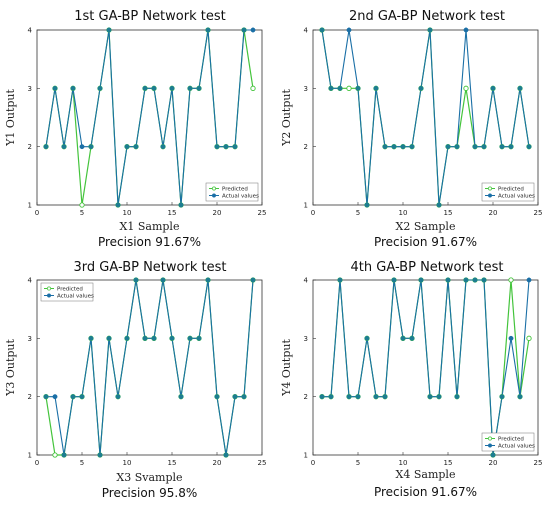 The height and width of the screenshot is (506, 550). What do you see at coordinates (426, 474) in the screenshot?
I see `x-axis-label: X4 Sample` at bounding box center [426, 474].